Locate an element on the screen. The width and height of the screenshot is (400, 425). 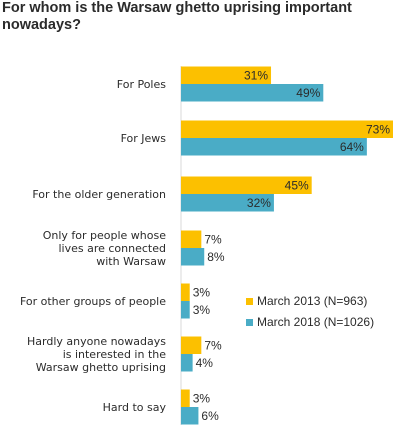
category-label: For other groups of people is located at coordinates (93, 301).